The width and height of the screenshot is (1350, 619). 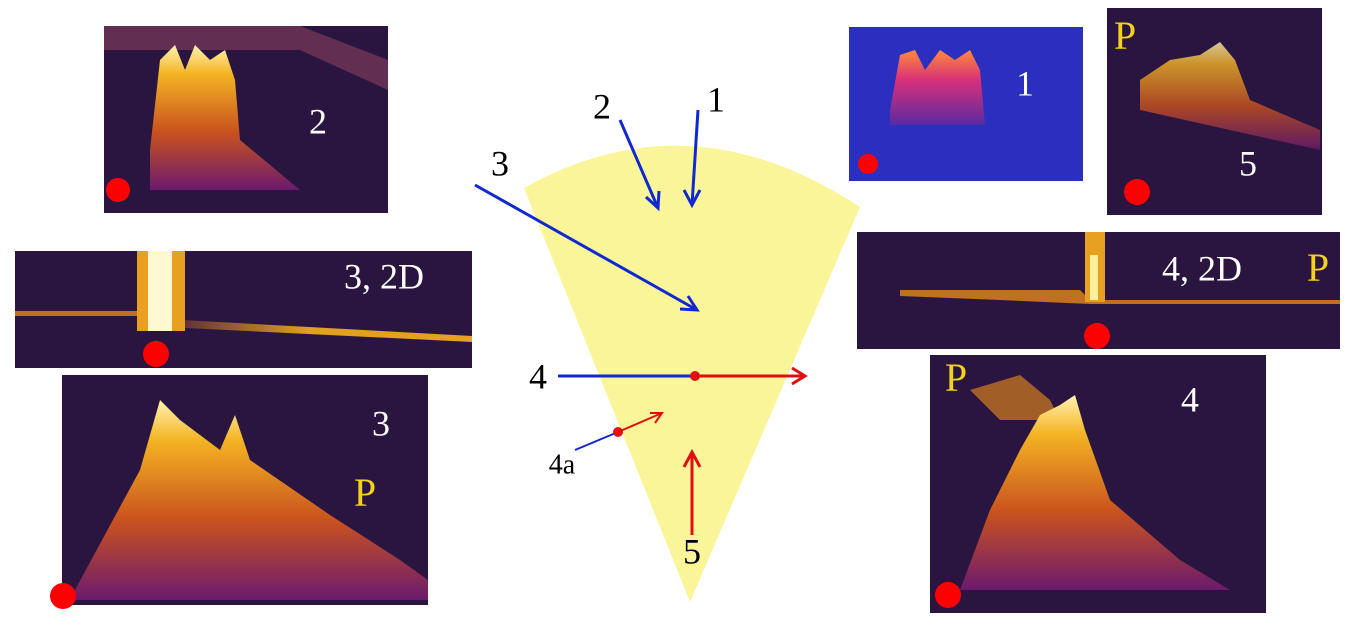 I want to click on panel-label: 5, so click(x=1248, y=163).